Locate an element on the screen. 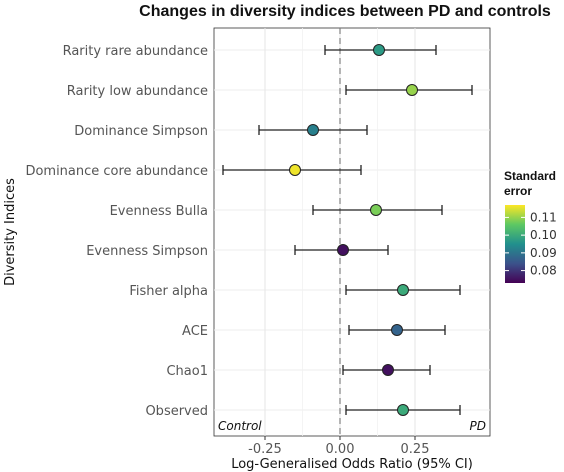  colorbar is located at coordinates (515, 244).